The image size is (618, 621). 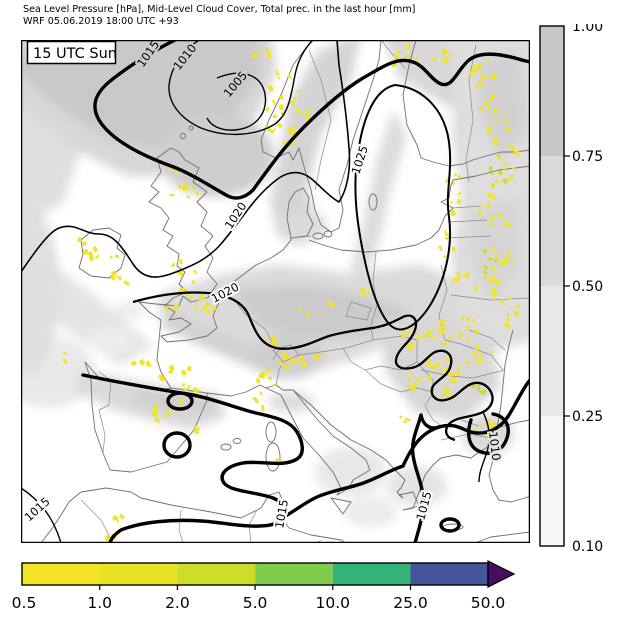 What do you see at coordinates (24, 603) in the screenshot?
I see `precip-colorbar-tick-label: 0.5` at bounding box center [24, 603].